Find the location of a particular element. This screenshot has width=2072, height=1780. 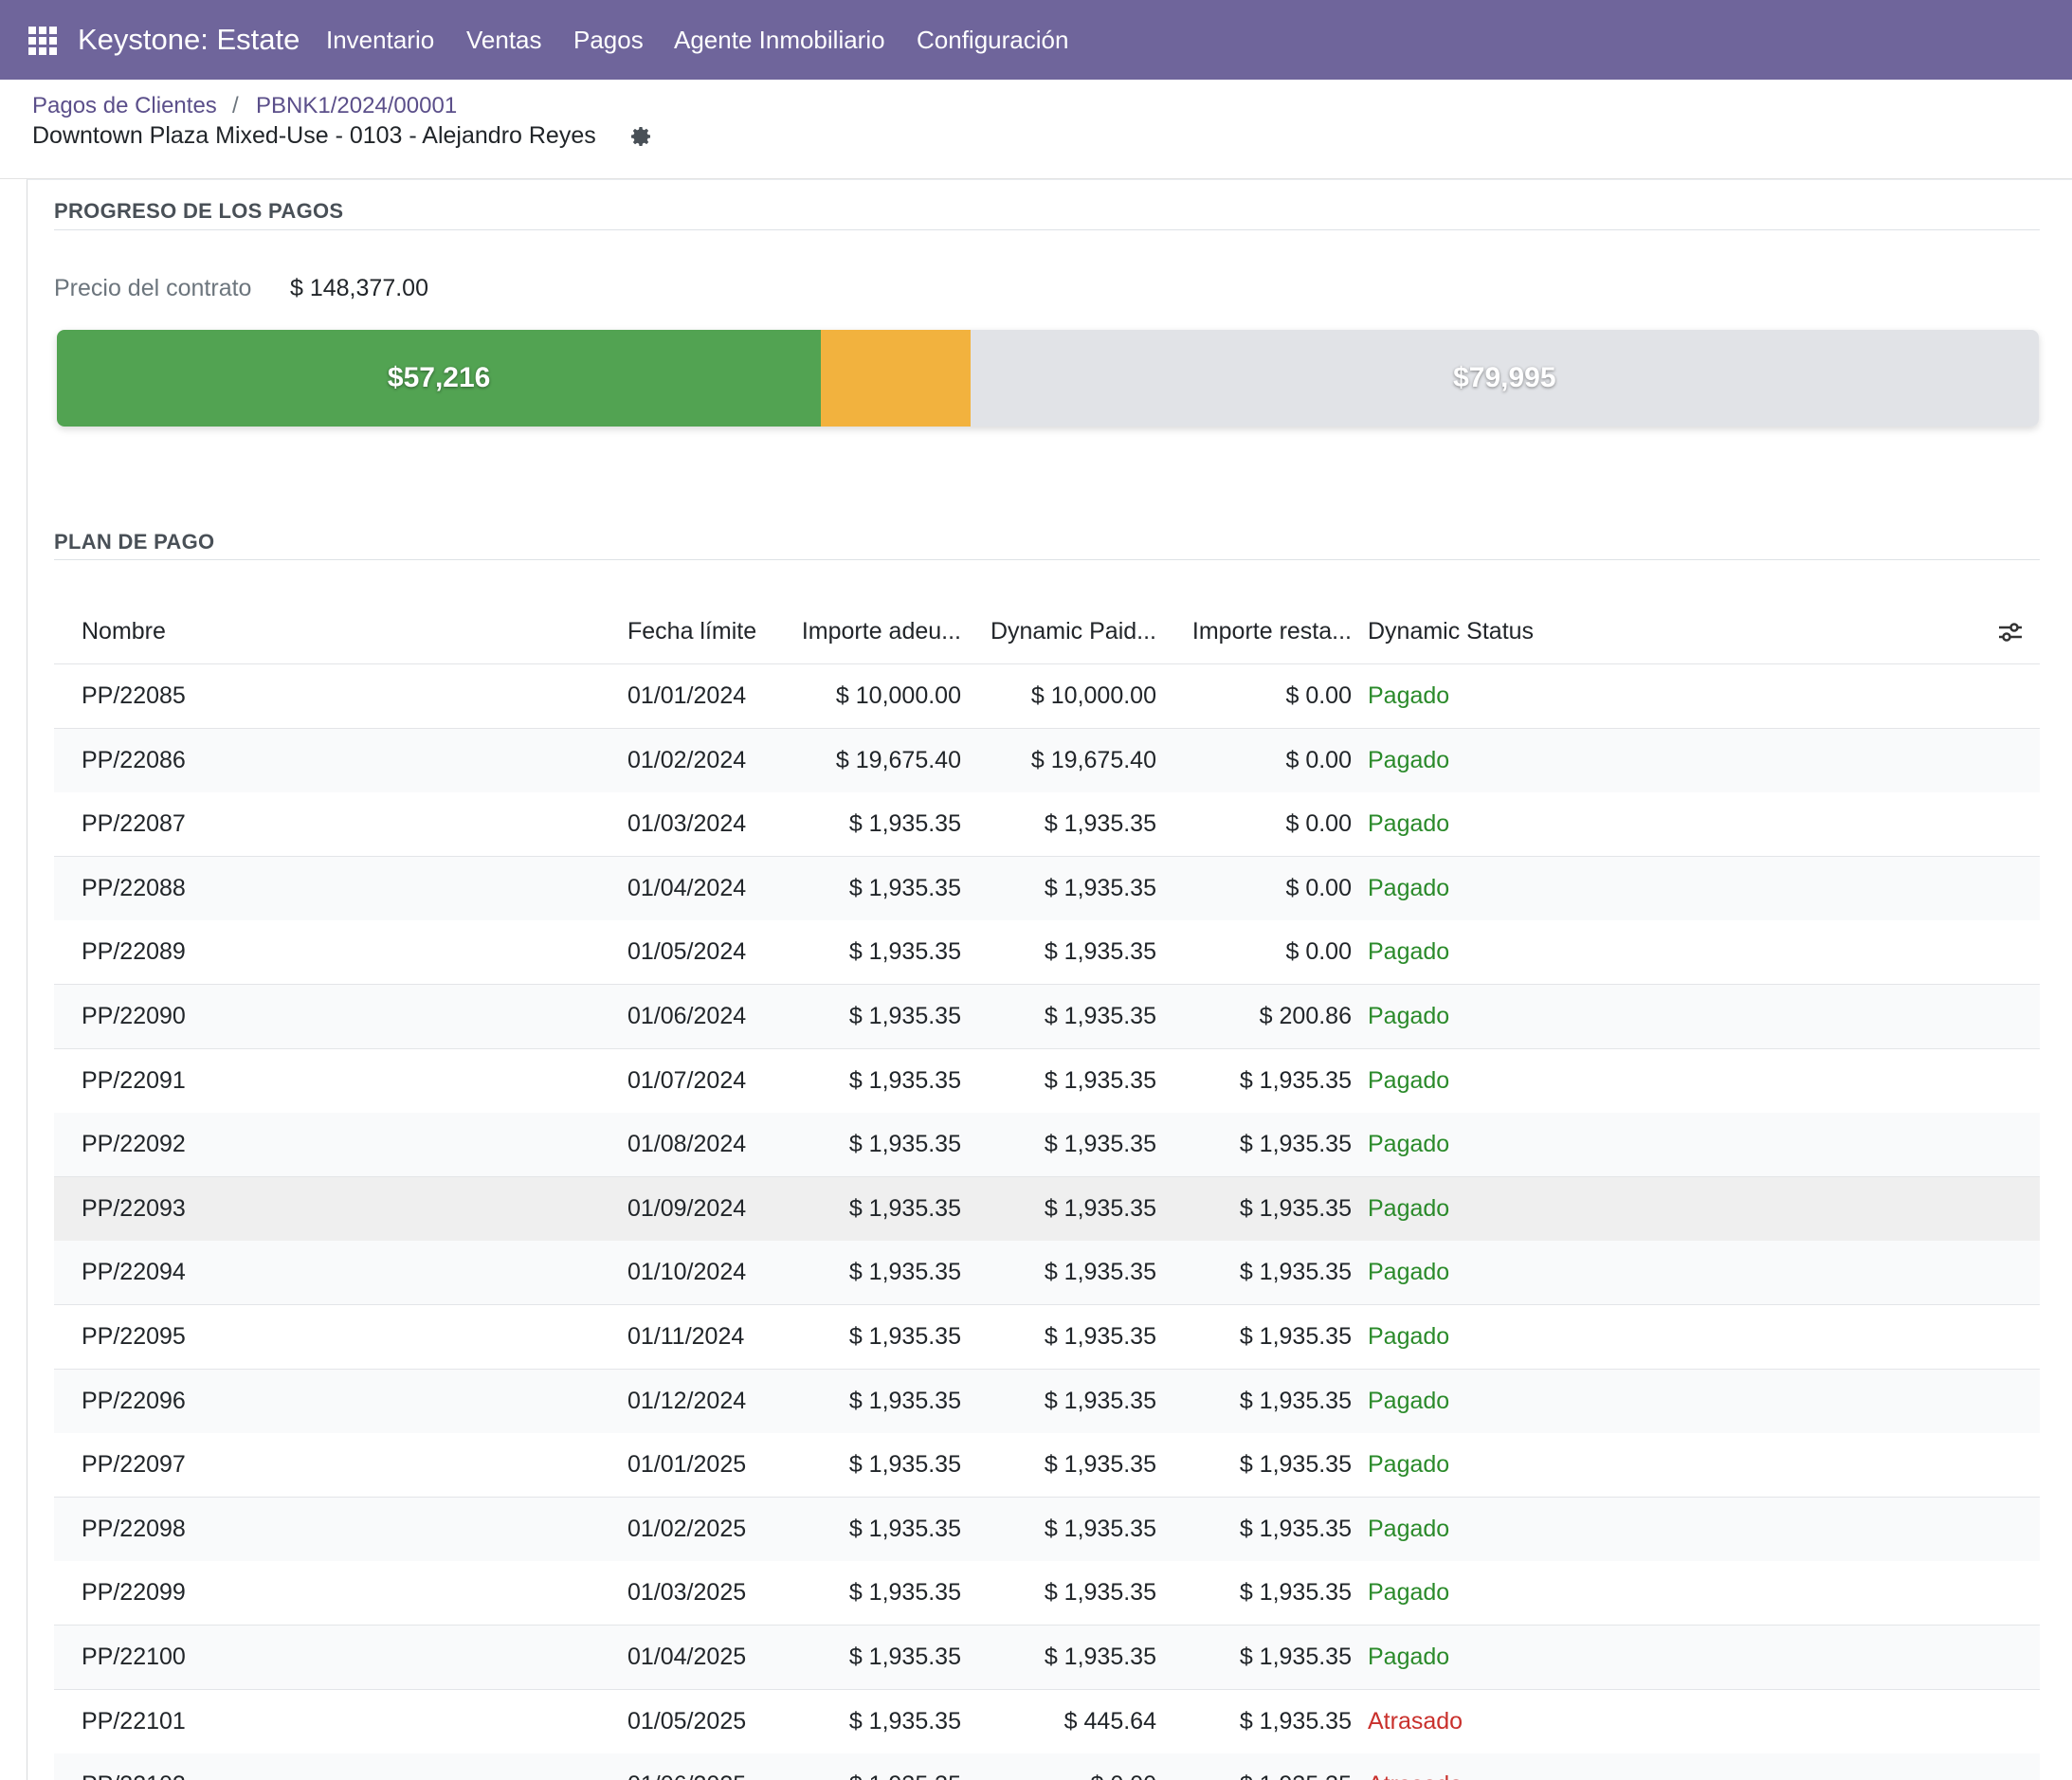

table-cell: 01/03/2024 is located at coordinates (686, 824).